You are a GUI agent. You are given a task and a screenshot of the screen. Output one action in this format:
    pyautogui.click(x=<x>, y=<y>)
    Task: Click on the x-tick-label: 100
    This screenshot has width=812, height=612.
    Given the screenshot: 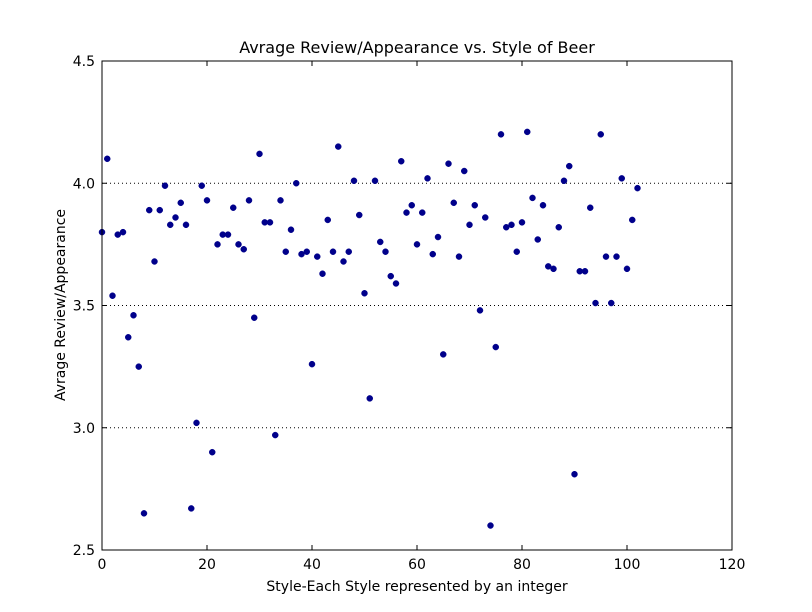 What is the action you would take?
    pyautogui.click(x=627, y=565)
    